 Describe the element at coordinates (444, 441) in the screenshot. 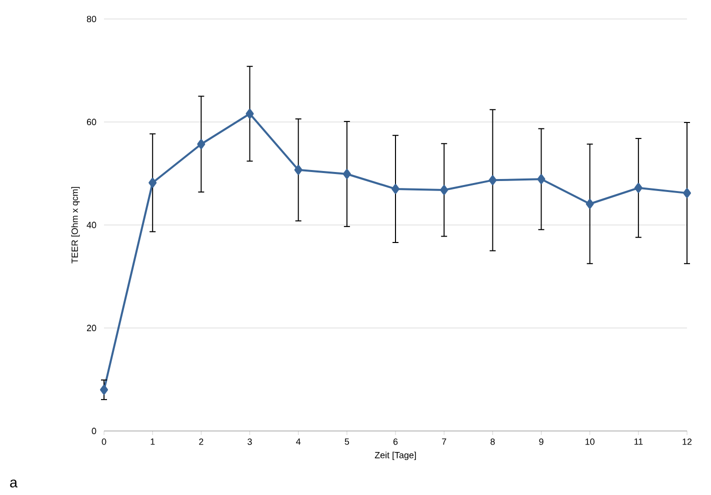

I see `x-tick-label: 7` at that location.